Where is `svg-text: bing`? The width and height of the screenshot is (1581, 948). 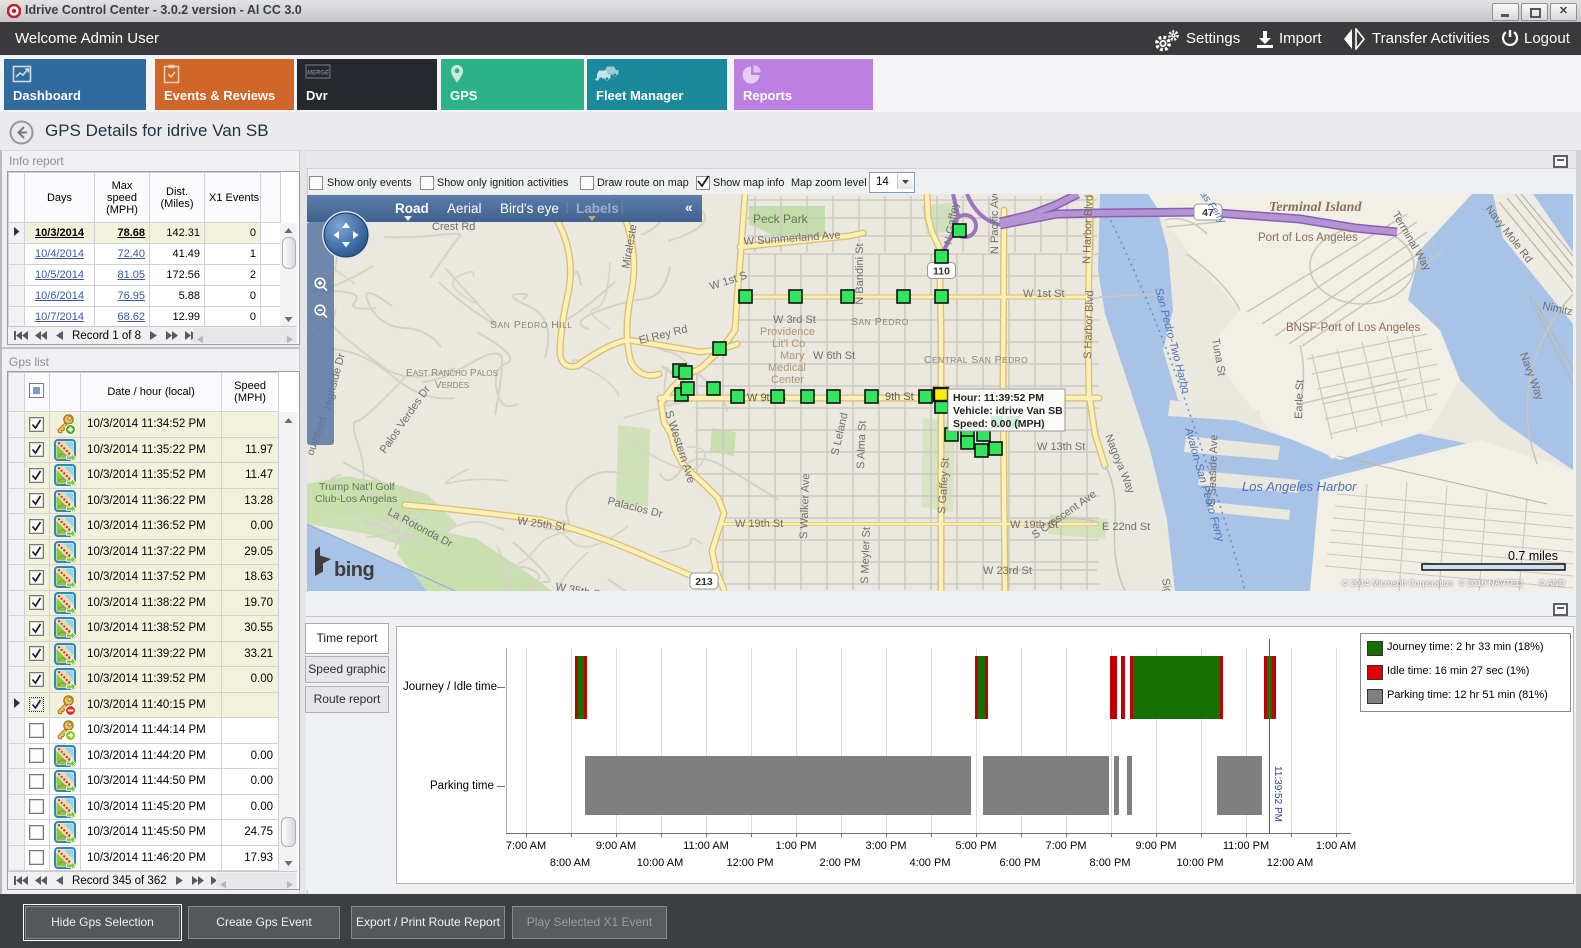 svg-text: bing is located at coordinates (354, 570).